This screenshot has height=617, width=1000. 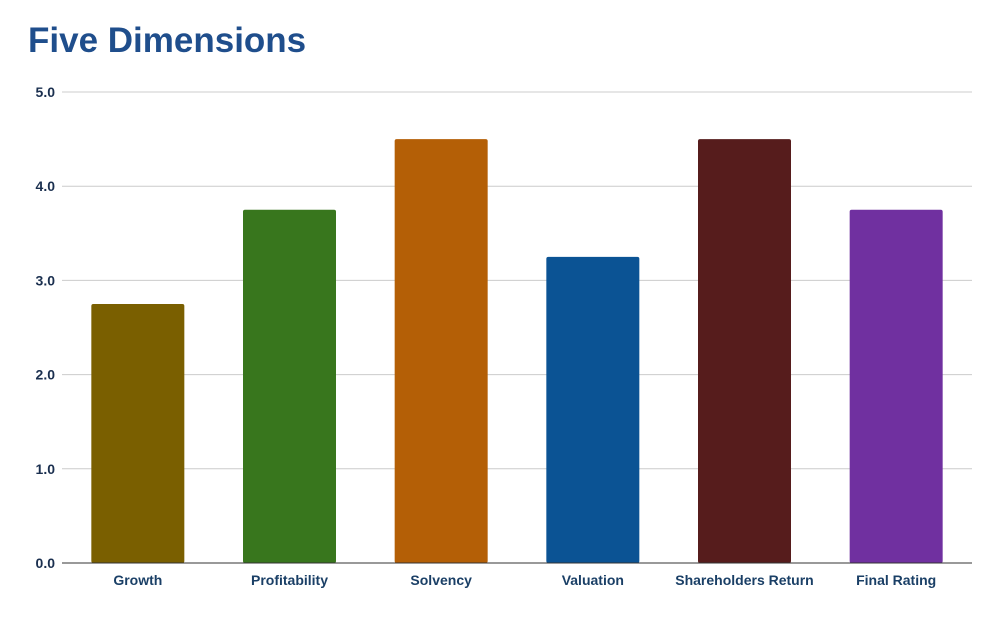 I want to click on y-tick-label: 1.0, so click(x=46, y=469).